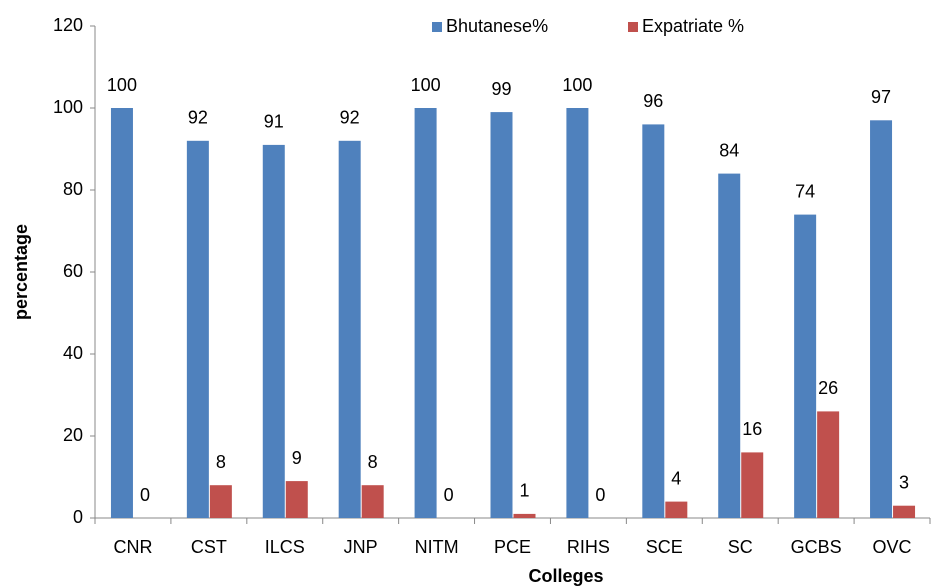 This screenshot has height=587, width=934. I want to click on y-tick-label: 100, so click(68, 107).